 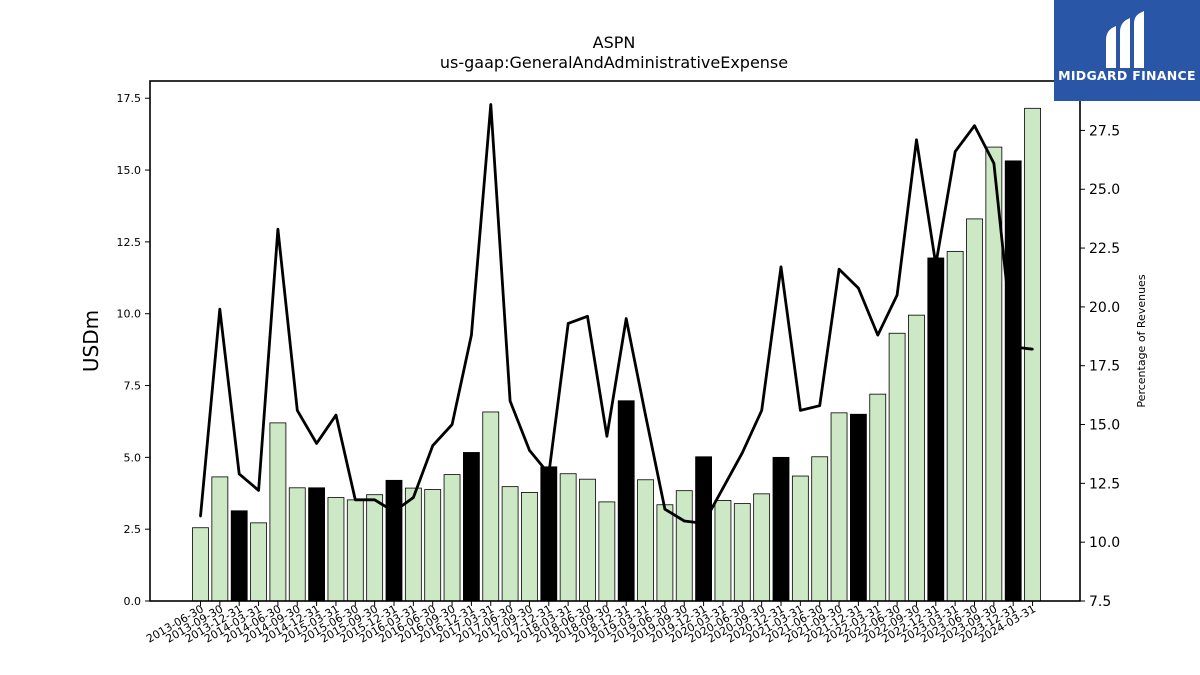 What do you see at coordinates (1104, 308) in the screenshot?
I see `y2-tick-label: 20.0` at bounding box center [1104, 308].